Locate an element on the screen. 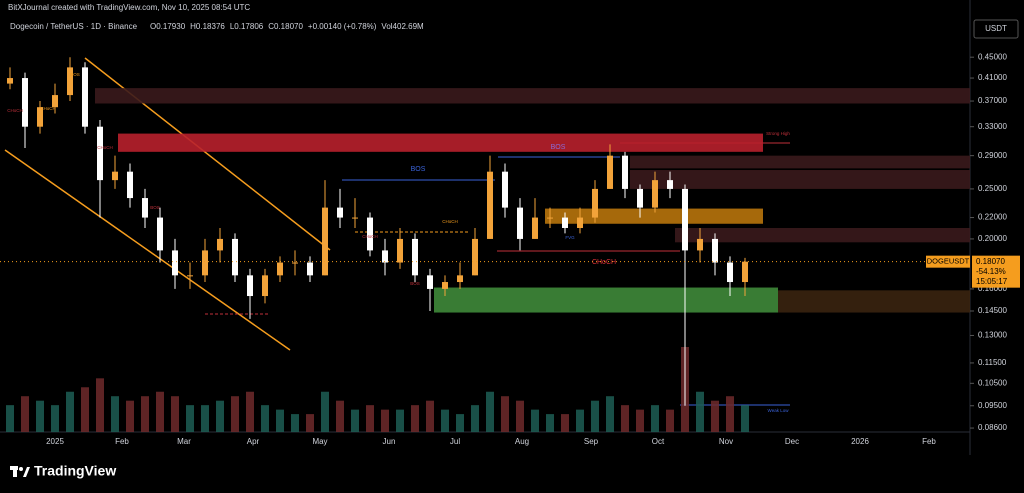  currency: USDT is located at coordinates (996, 28).